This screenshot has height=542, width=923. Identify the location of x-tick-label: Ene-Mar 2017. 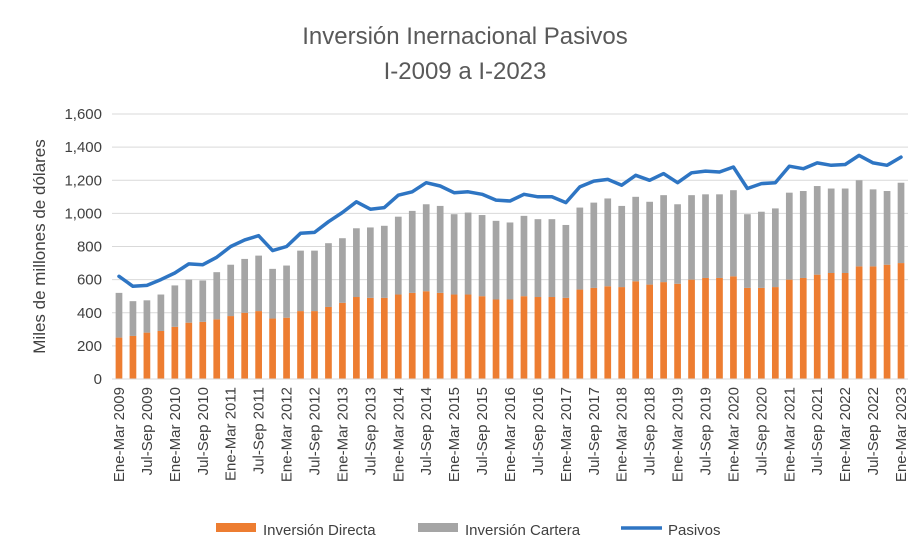
(566, 434).